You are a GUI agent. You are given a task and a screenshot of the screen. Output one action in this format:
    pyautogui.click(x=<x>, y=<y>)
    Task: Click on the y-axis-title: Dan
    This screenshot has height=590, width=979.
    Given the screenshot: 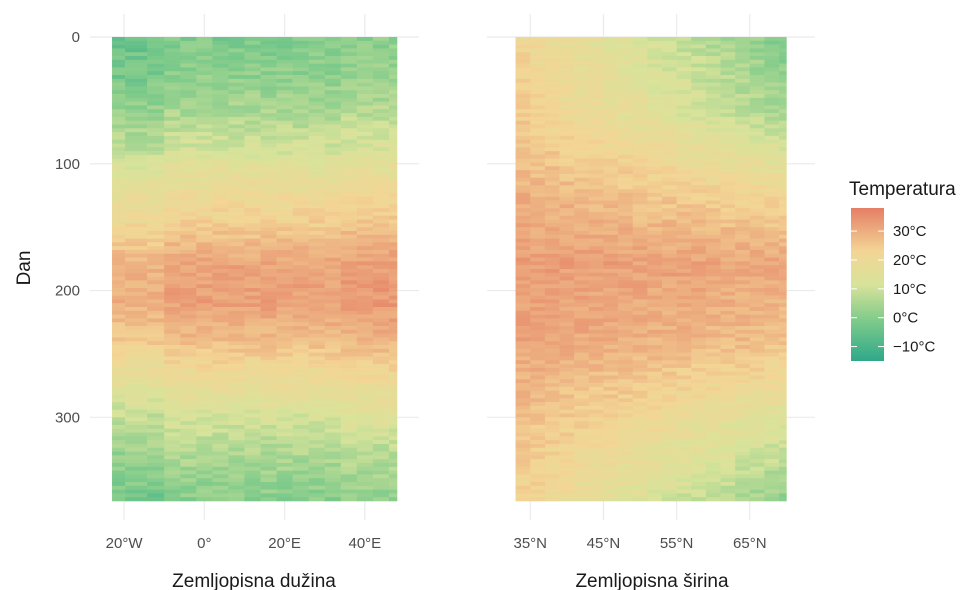 What is the action you would take?
    pyautogui.click(x=24, y=268)
    